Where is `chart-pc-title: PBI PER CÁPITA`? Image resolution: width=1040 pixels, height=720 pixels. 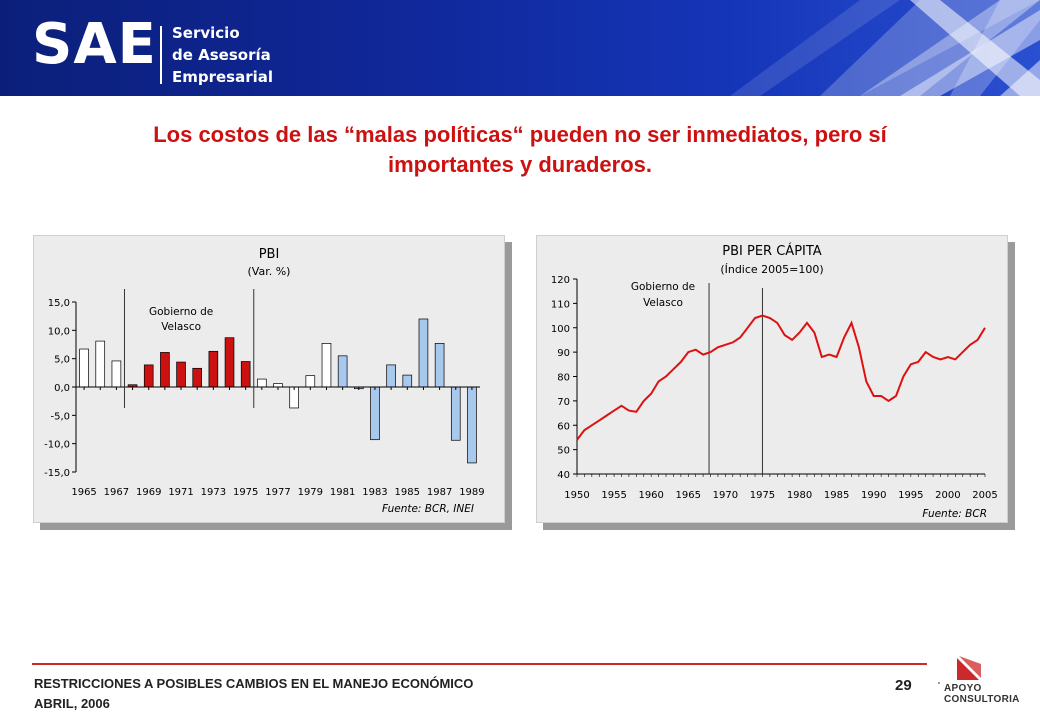 chart-pc-title: PBI PER CÁPITA is located at coordinates (772, 251).